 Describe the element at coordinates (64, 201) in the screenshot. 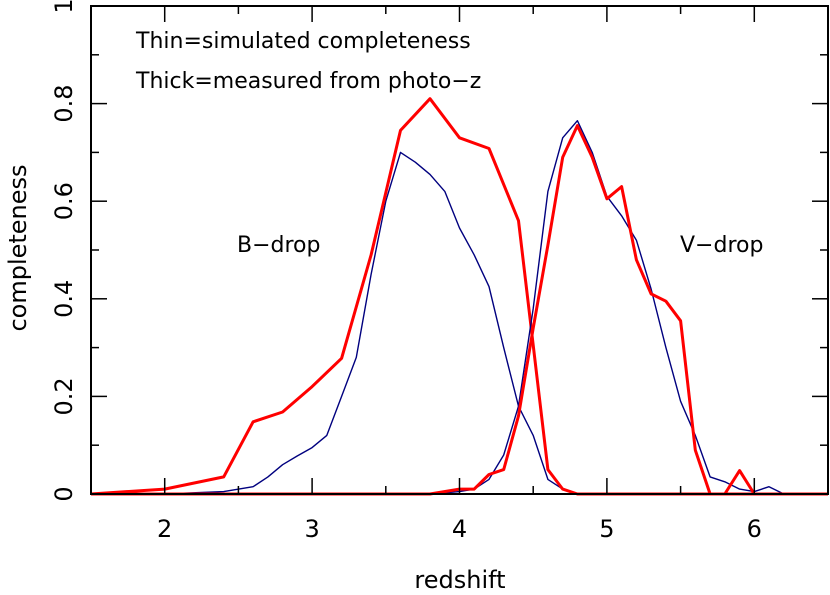

I see `y-tick-label: 0.6` at that location.